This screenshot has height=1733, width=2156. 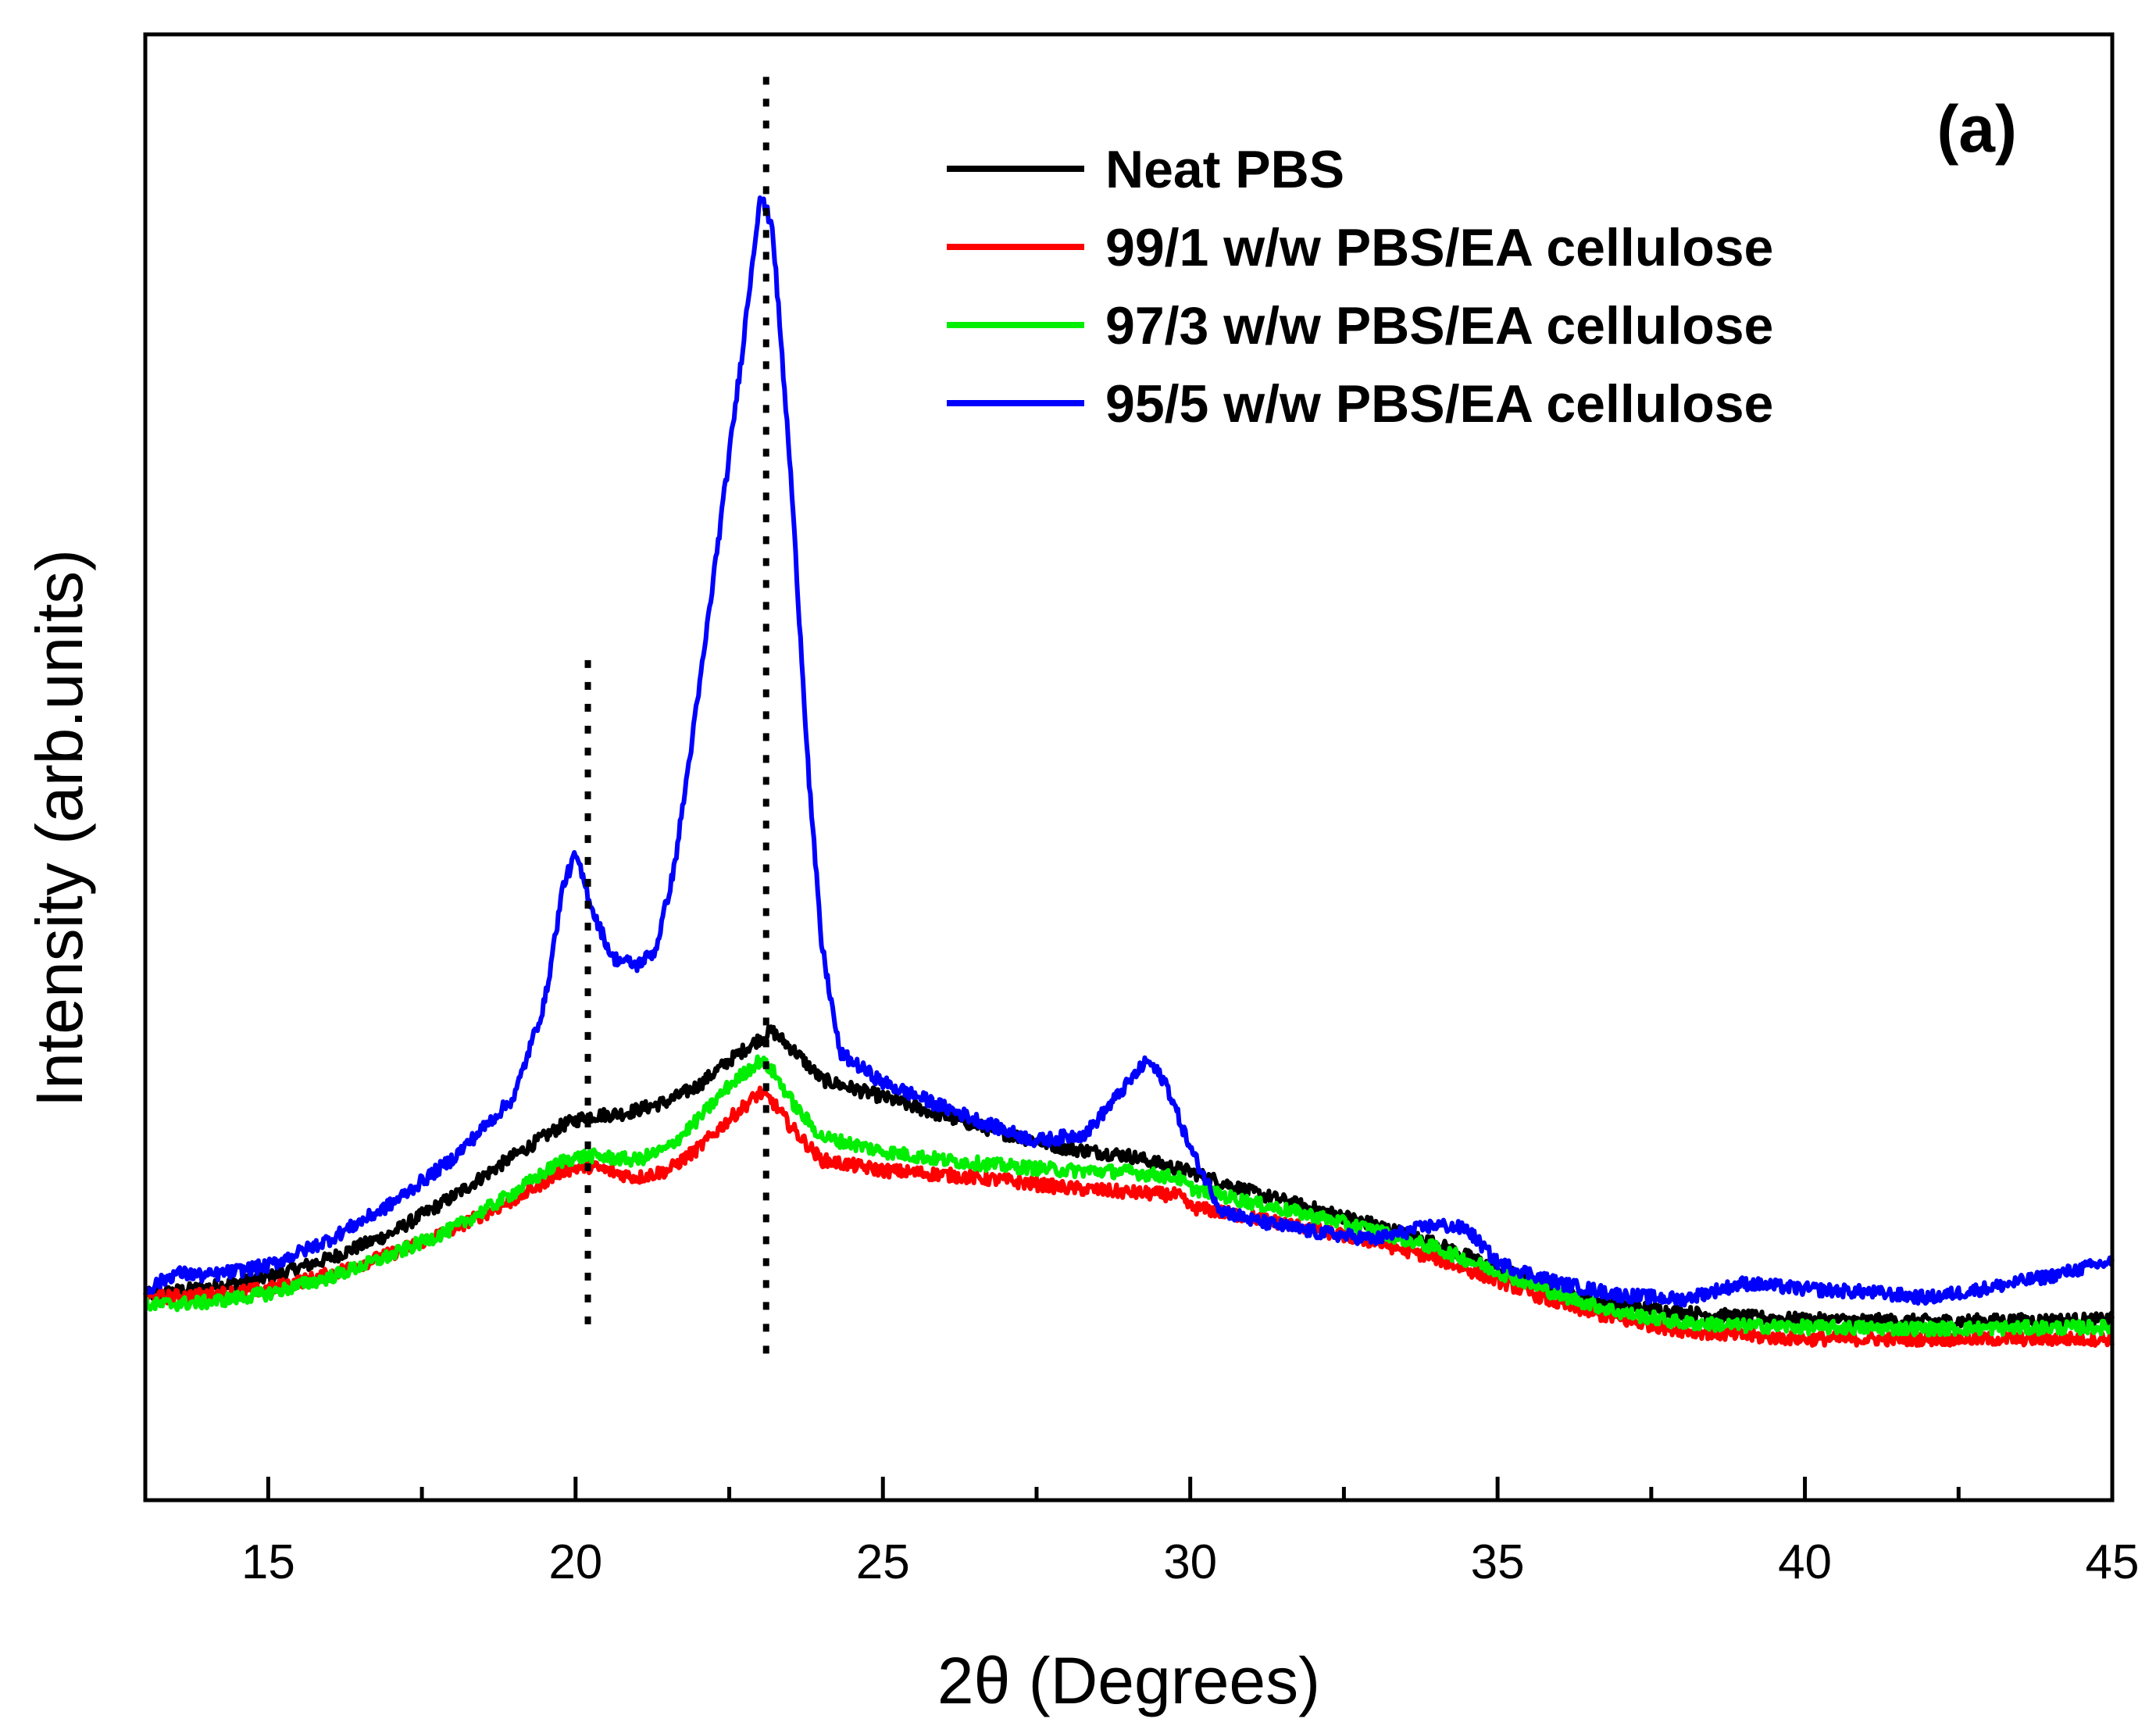 What do you see at coordinates (677, 708) in the screenshot?
I see `reference-lines` at bounding box center [677, 708].